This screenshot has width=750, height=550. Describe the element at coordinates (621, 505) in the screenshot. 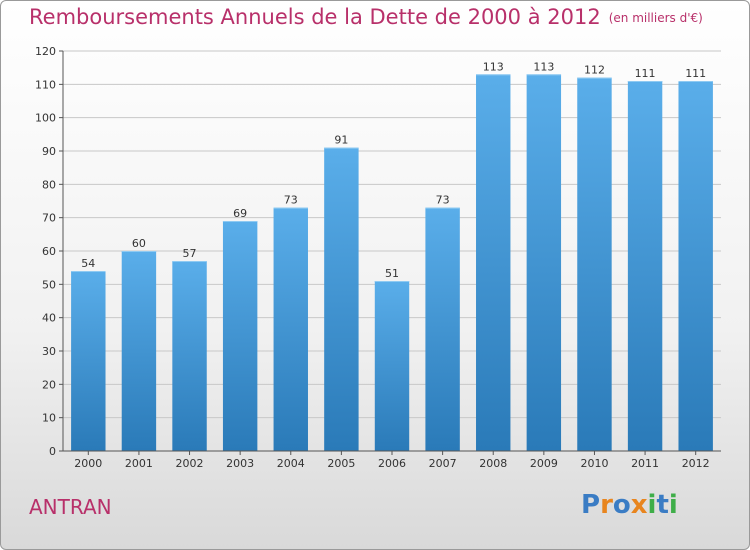

I see `logo-letter: o` at that location.